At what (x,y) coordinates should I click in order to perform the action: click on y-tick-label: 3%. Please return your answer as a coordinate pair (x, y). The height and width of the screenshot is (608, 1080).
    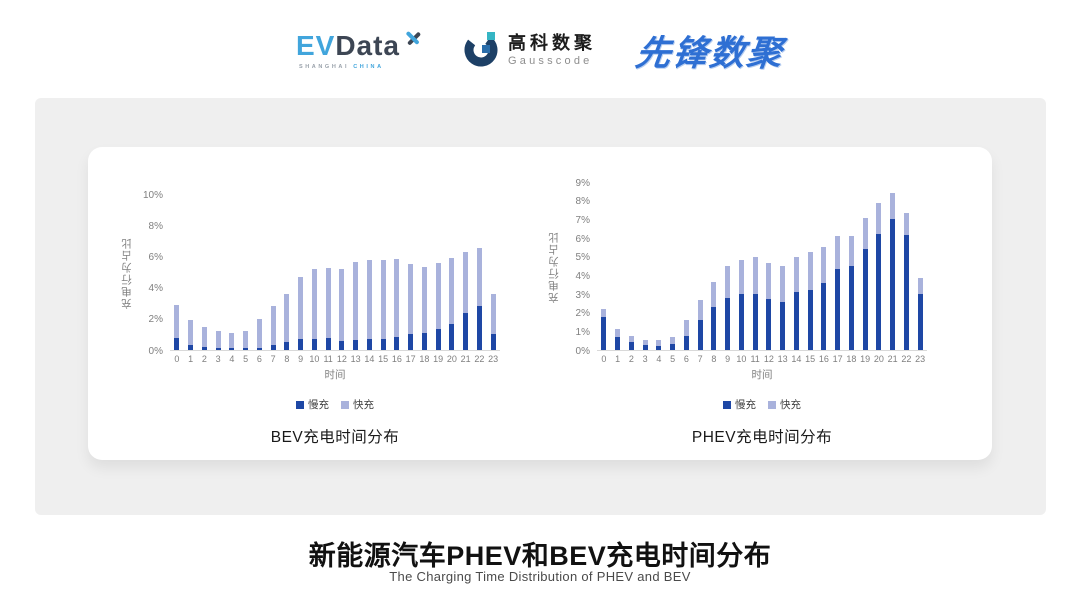
    Looking at the image, I should click on (582, 295).